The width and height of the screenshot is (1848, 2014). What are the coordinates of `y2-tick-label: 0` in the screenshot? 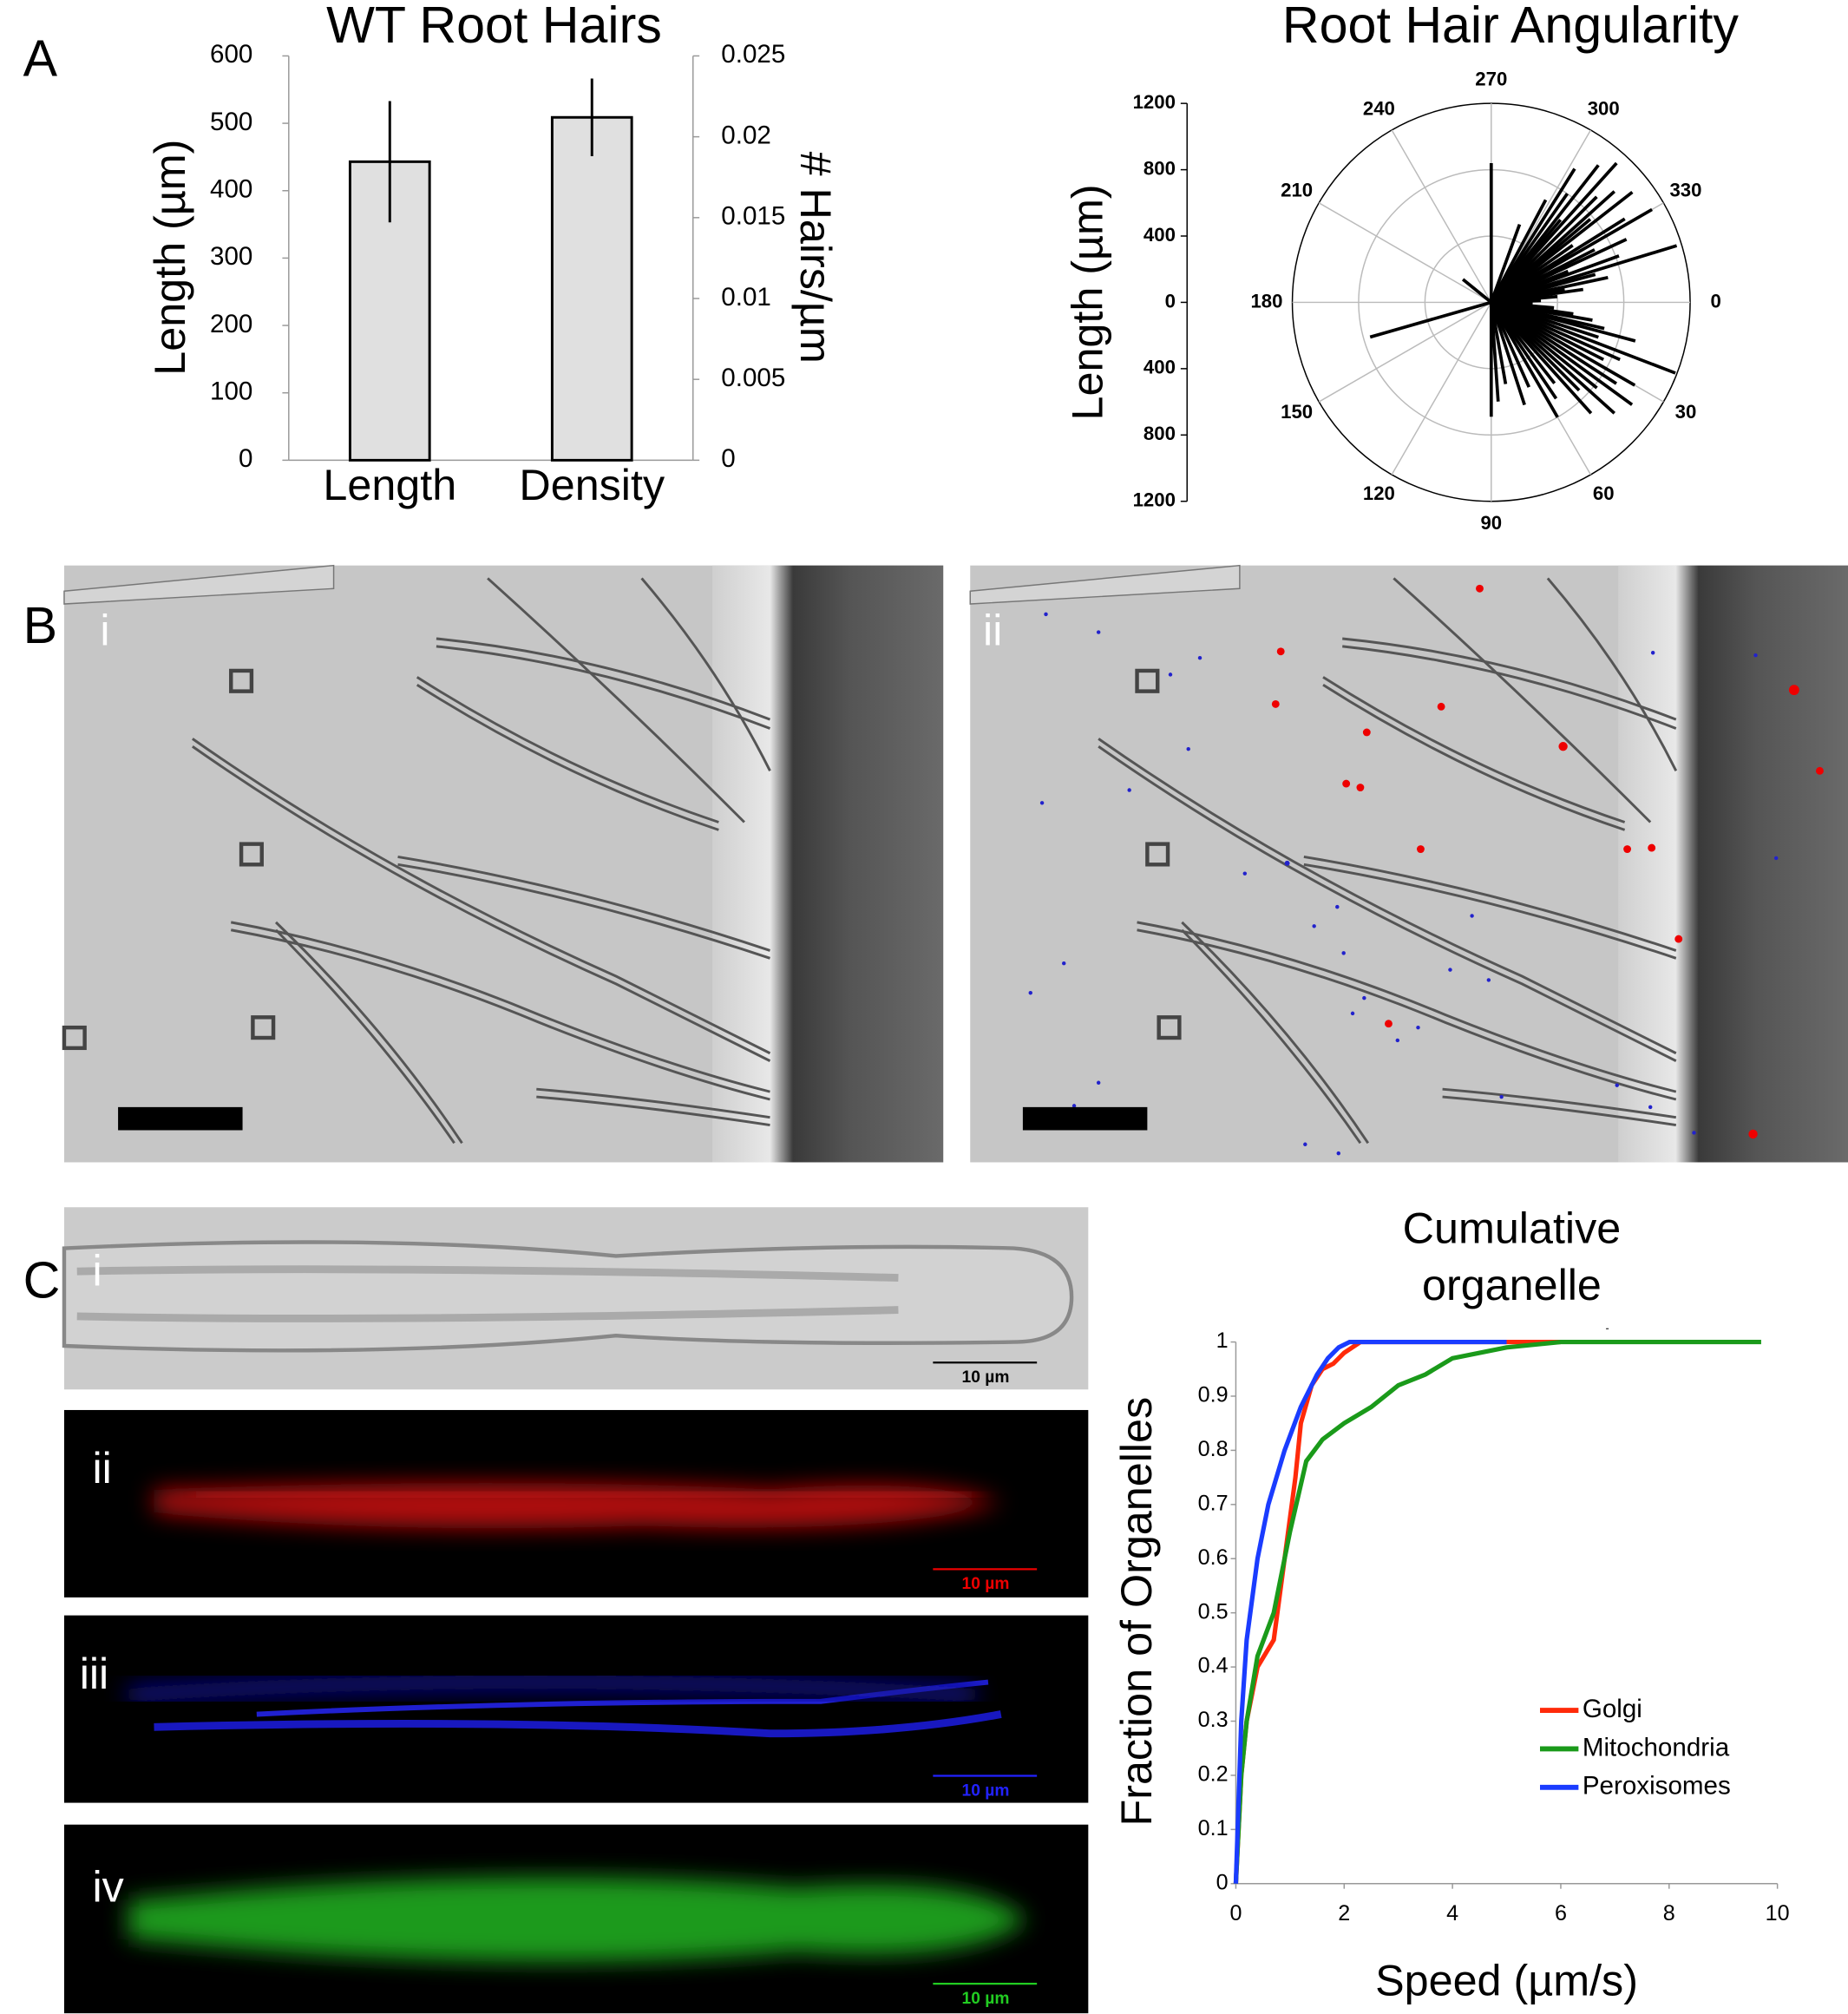 It's located at (728, 458).